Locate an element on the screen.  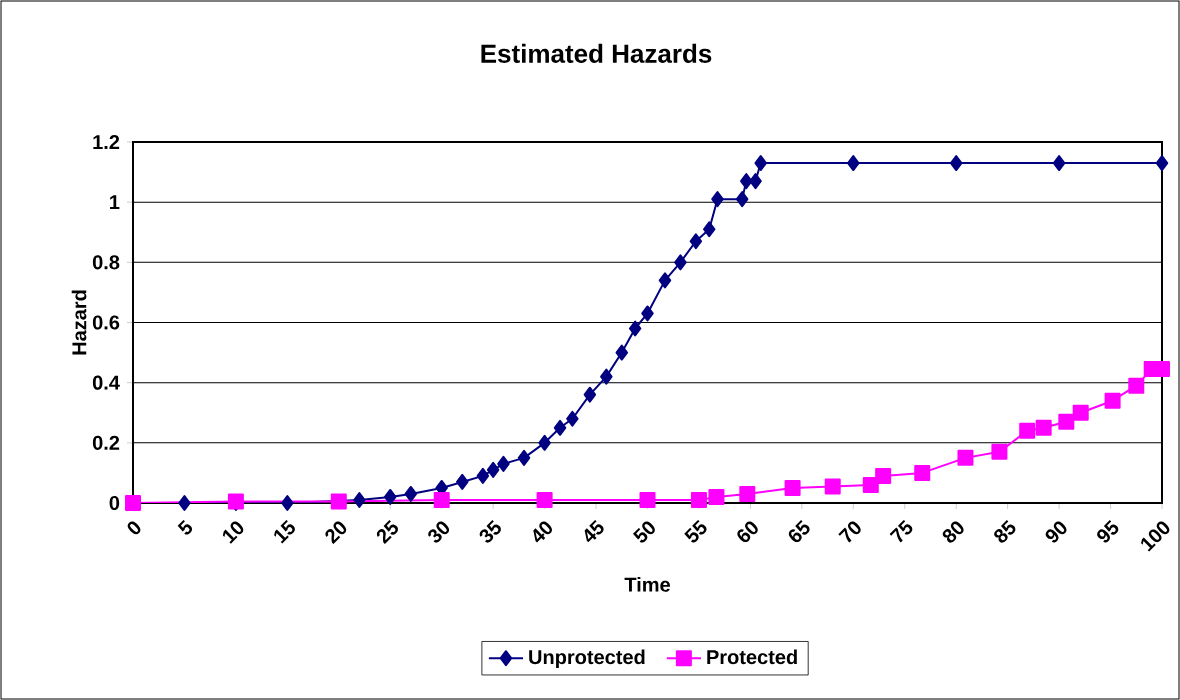
legend-label: Unprotected is located at coordinates (587, 659).